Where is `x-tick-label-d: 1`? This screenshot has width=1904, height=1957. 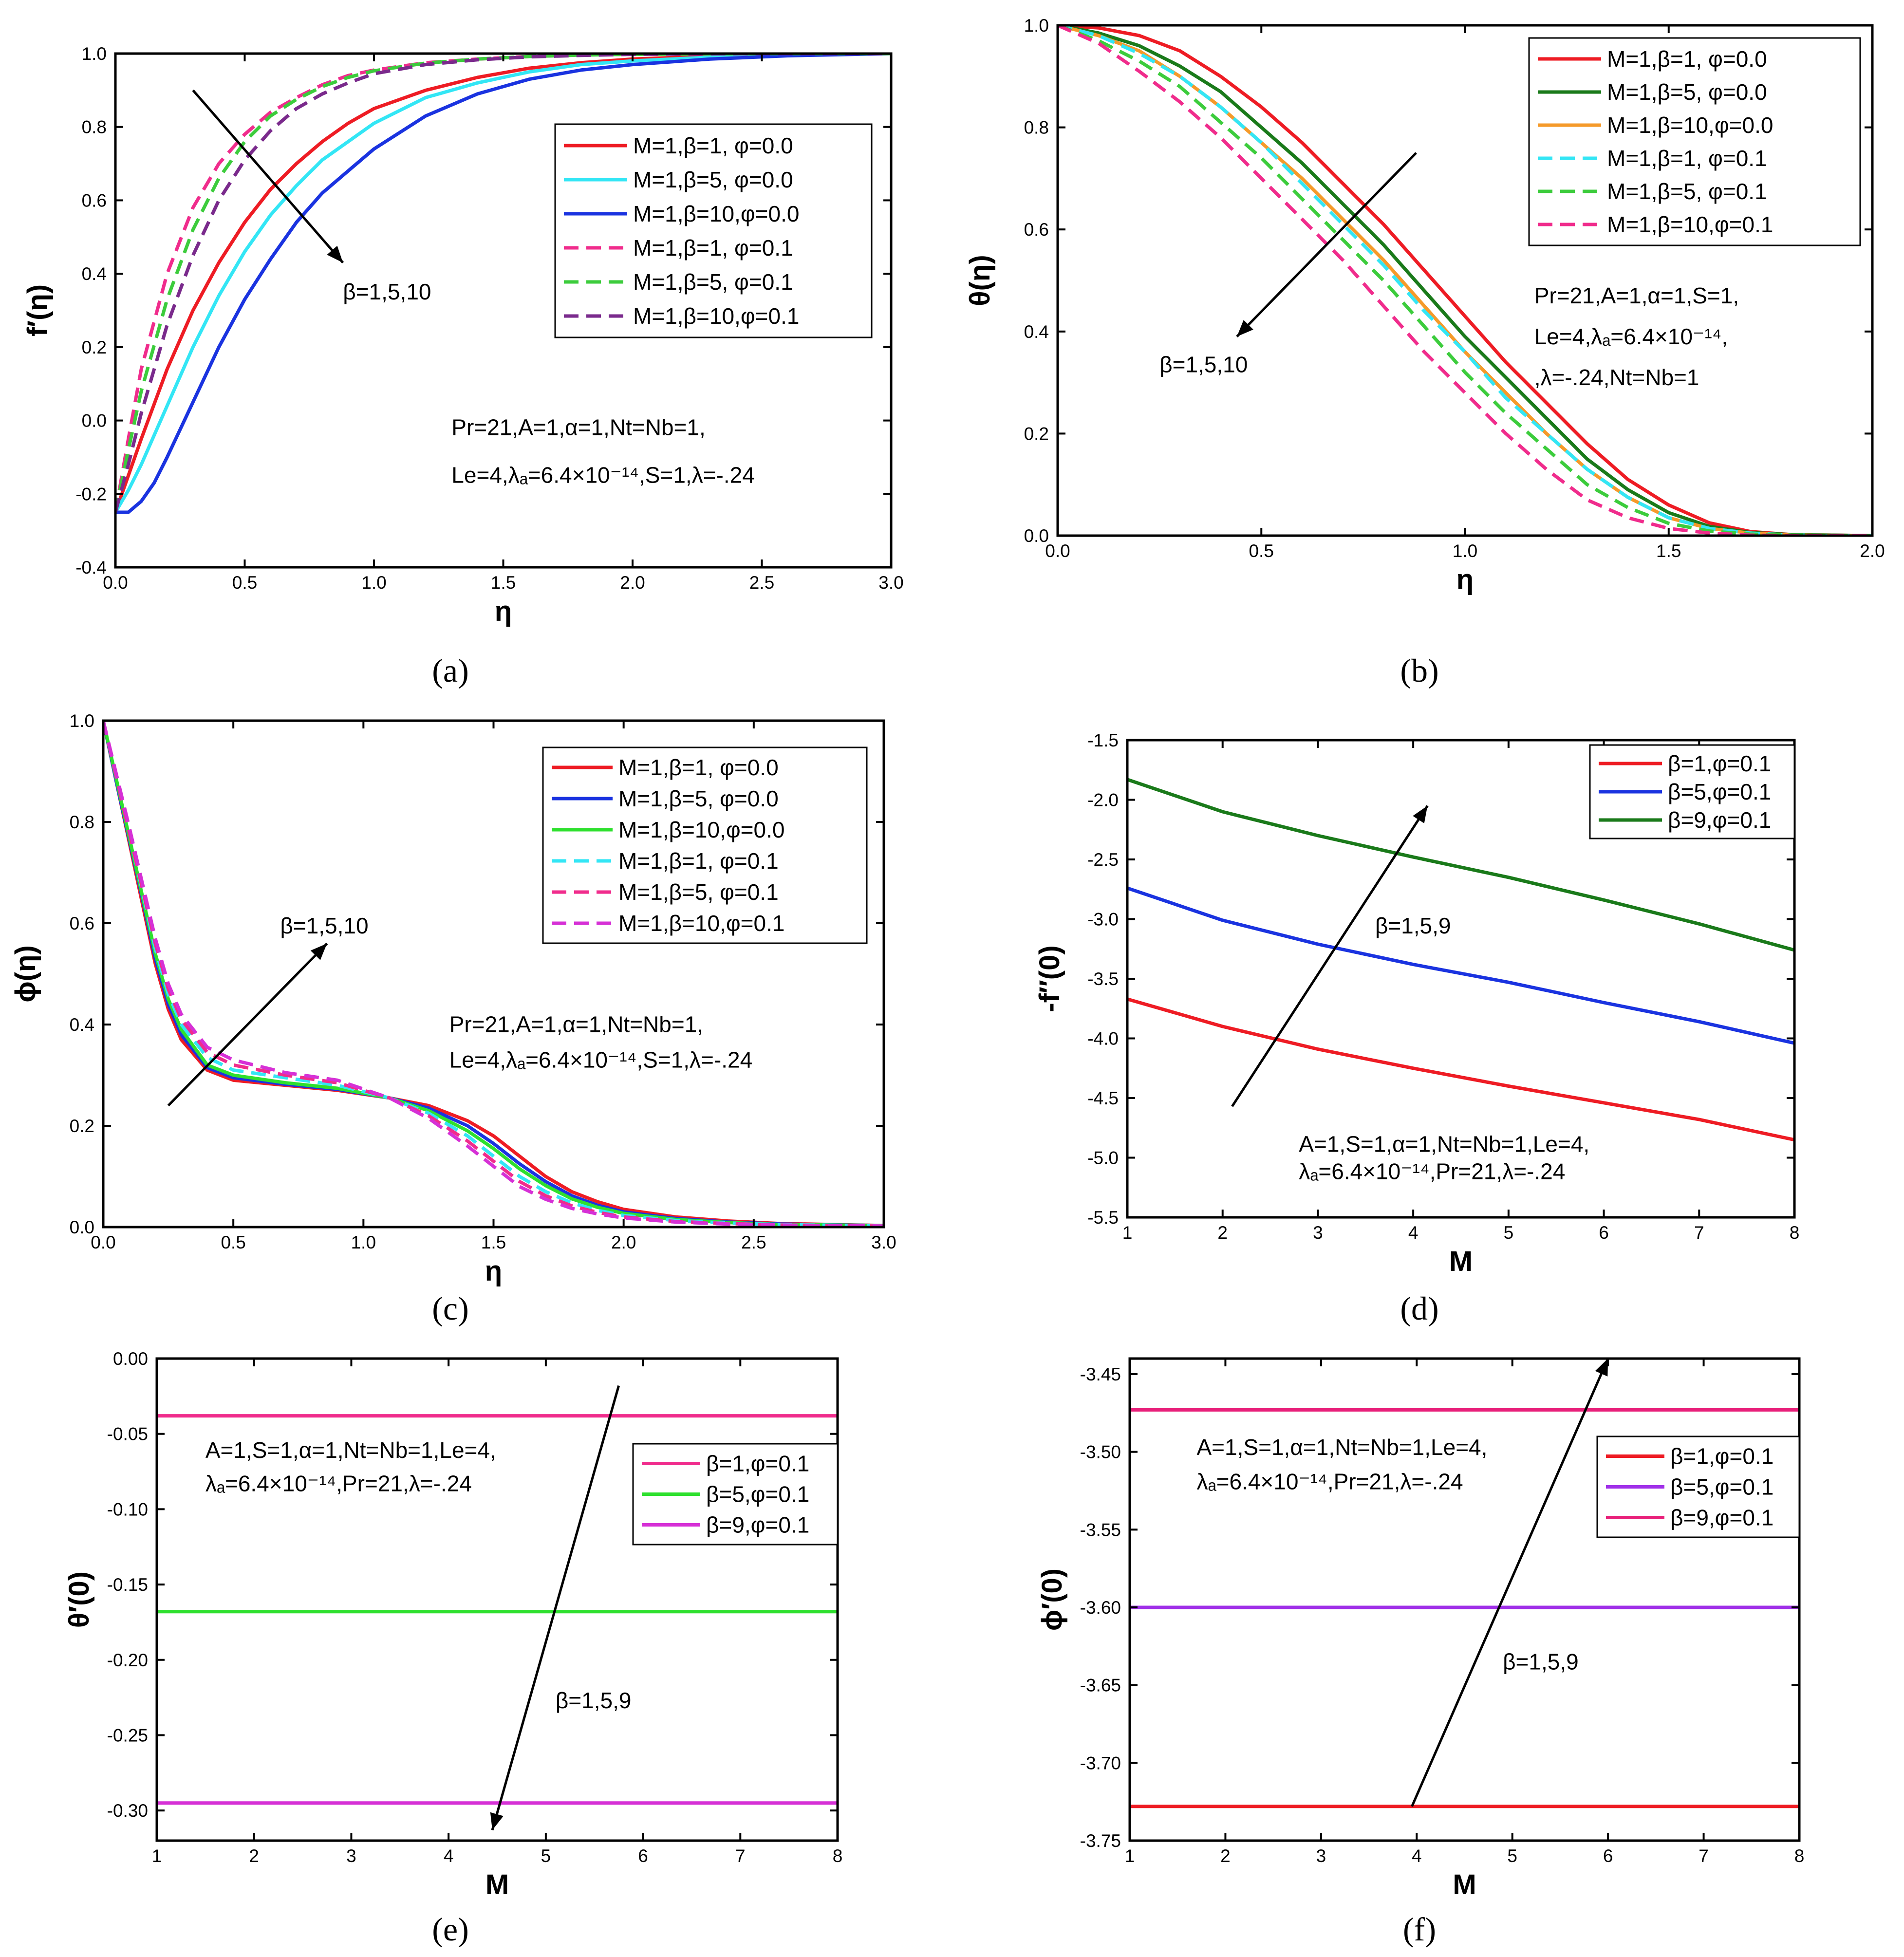 x-tick-label-d: 1 is located at coordinates (1127, 1233).